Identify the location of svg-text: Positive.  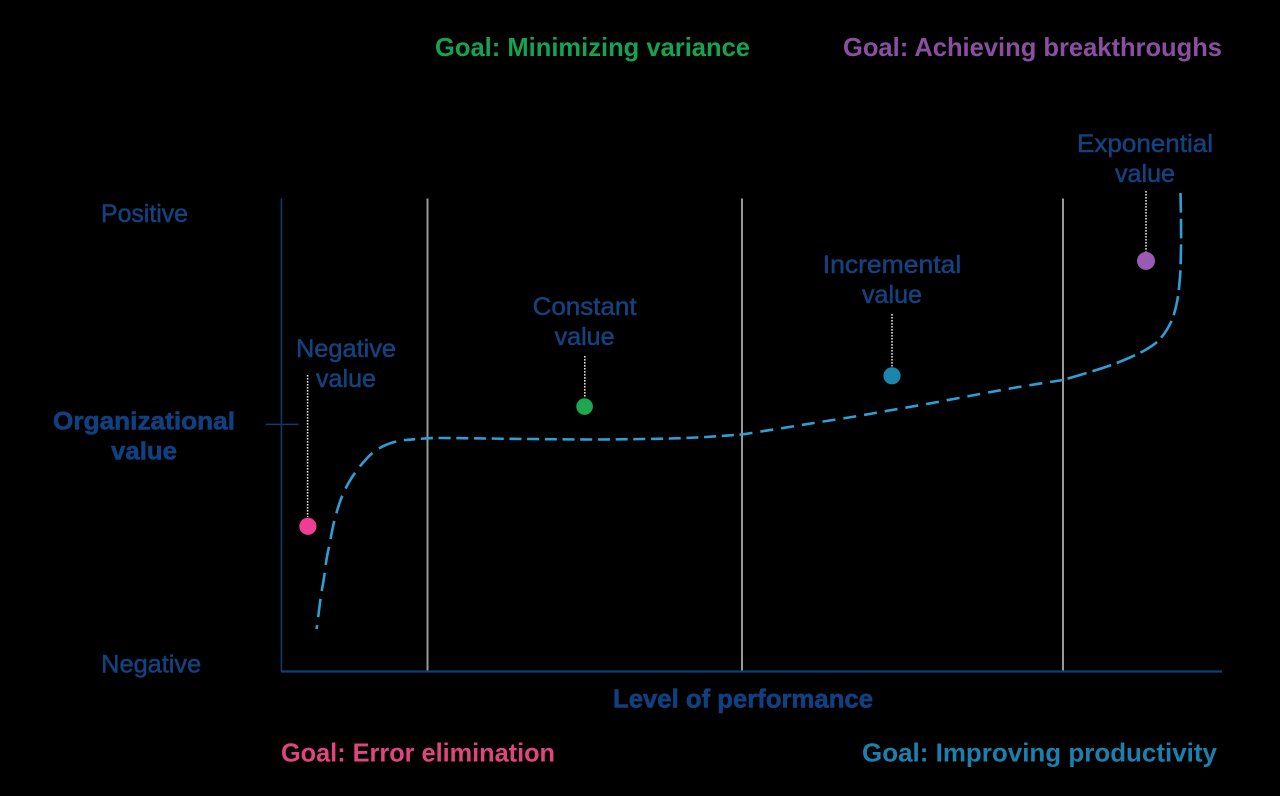
(144, 214).